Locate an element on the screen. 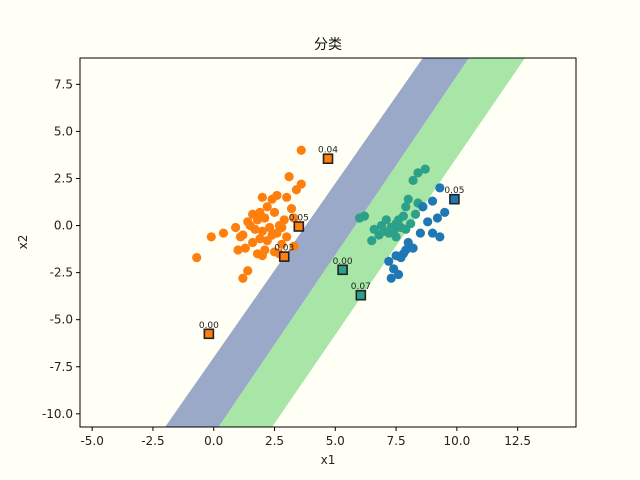 The image size is (640, 480). x-tick-label: 0.0 is located at coordinates (213, 441).